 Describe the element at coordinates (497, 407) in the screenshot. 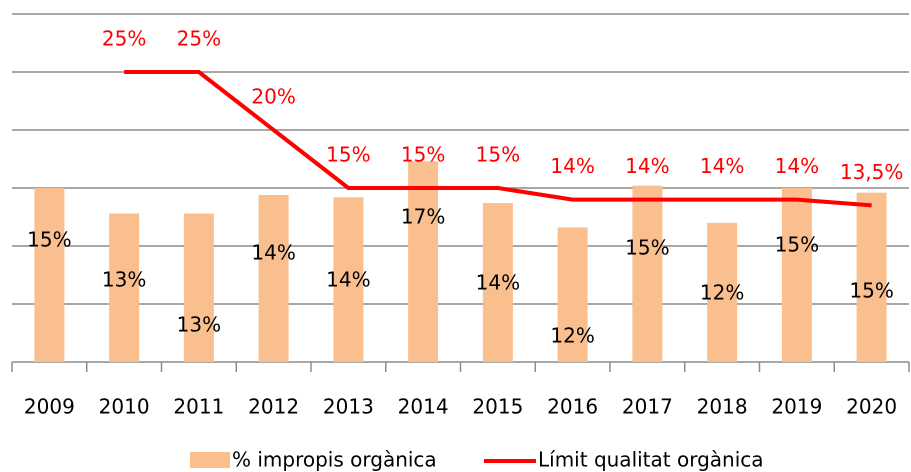

I see `x-tick-label: 2015` at that location.